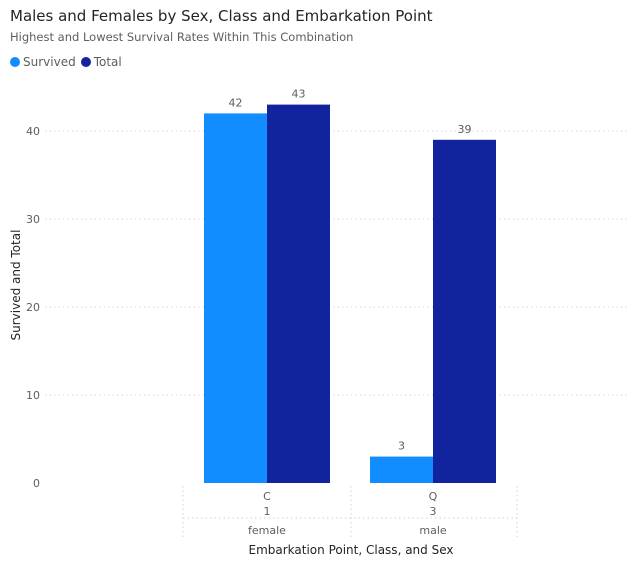 Image resolution: width=635 pixels, height=567 pixels. I want to click on legend-marker-total, so click(85, 62).